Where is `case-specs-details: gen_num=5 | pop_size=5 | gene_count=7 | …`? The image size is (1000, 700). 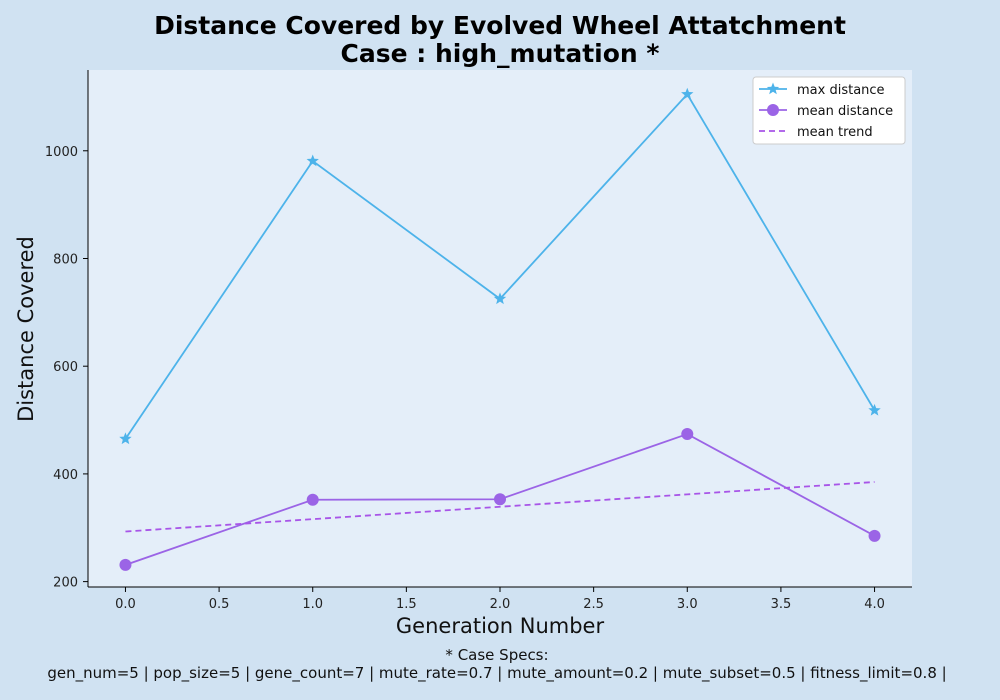
case-specs-details: gen_num=5 | pop_size=5 | gene_count=7 | … is located at coordinates (496, 673).